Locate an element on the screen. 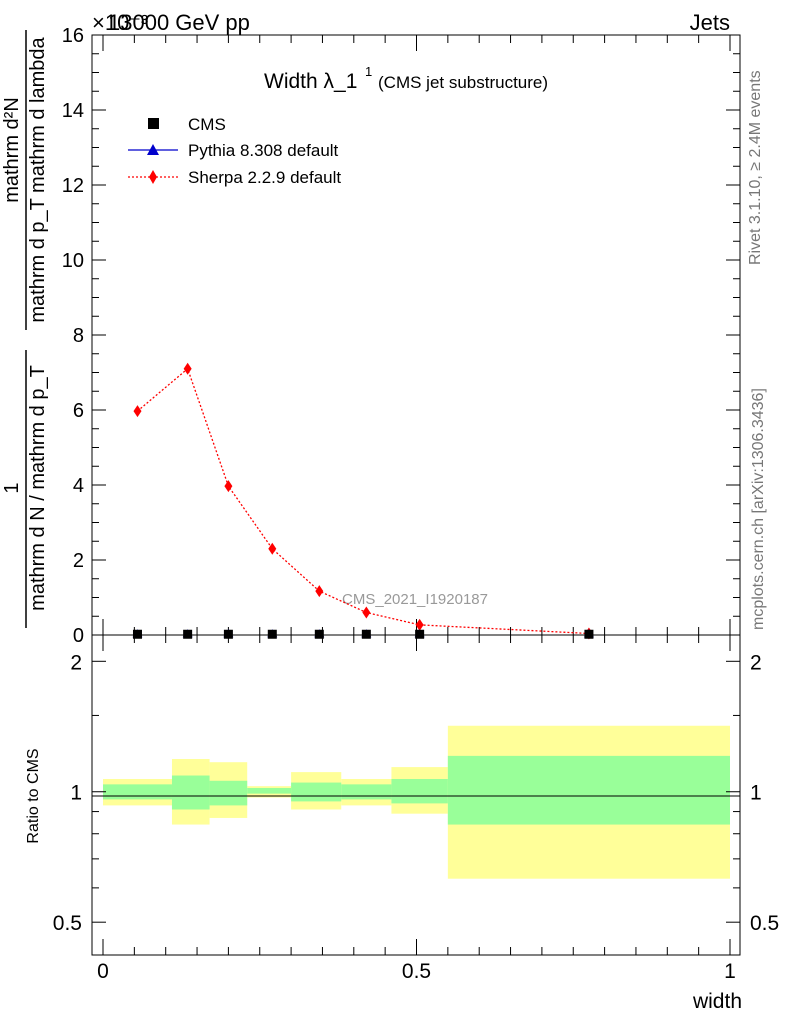 This screenshot has width=786, height=1024. multiplier-label: ×10⁻³ is located at coordinates (120, 22).